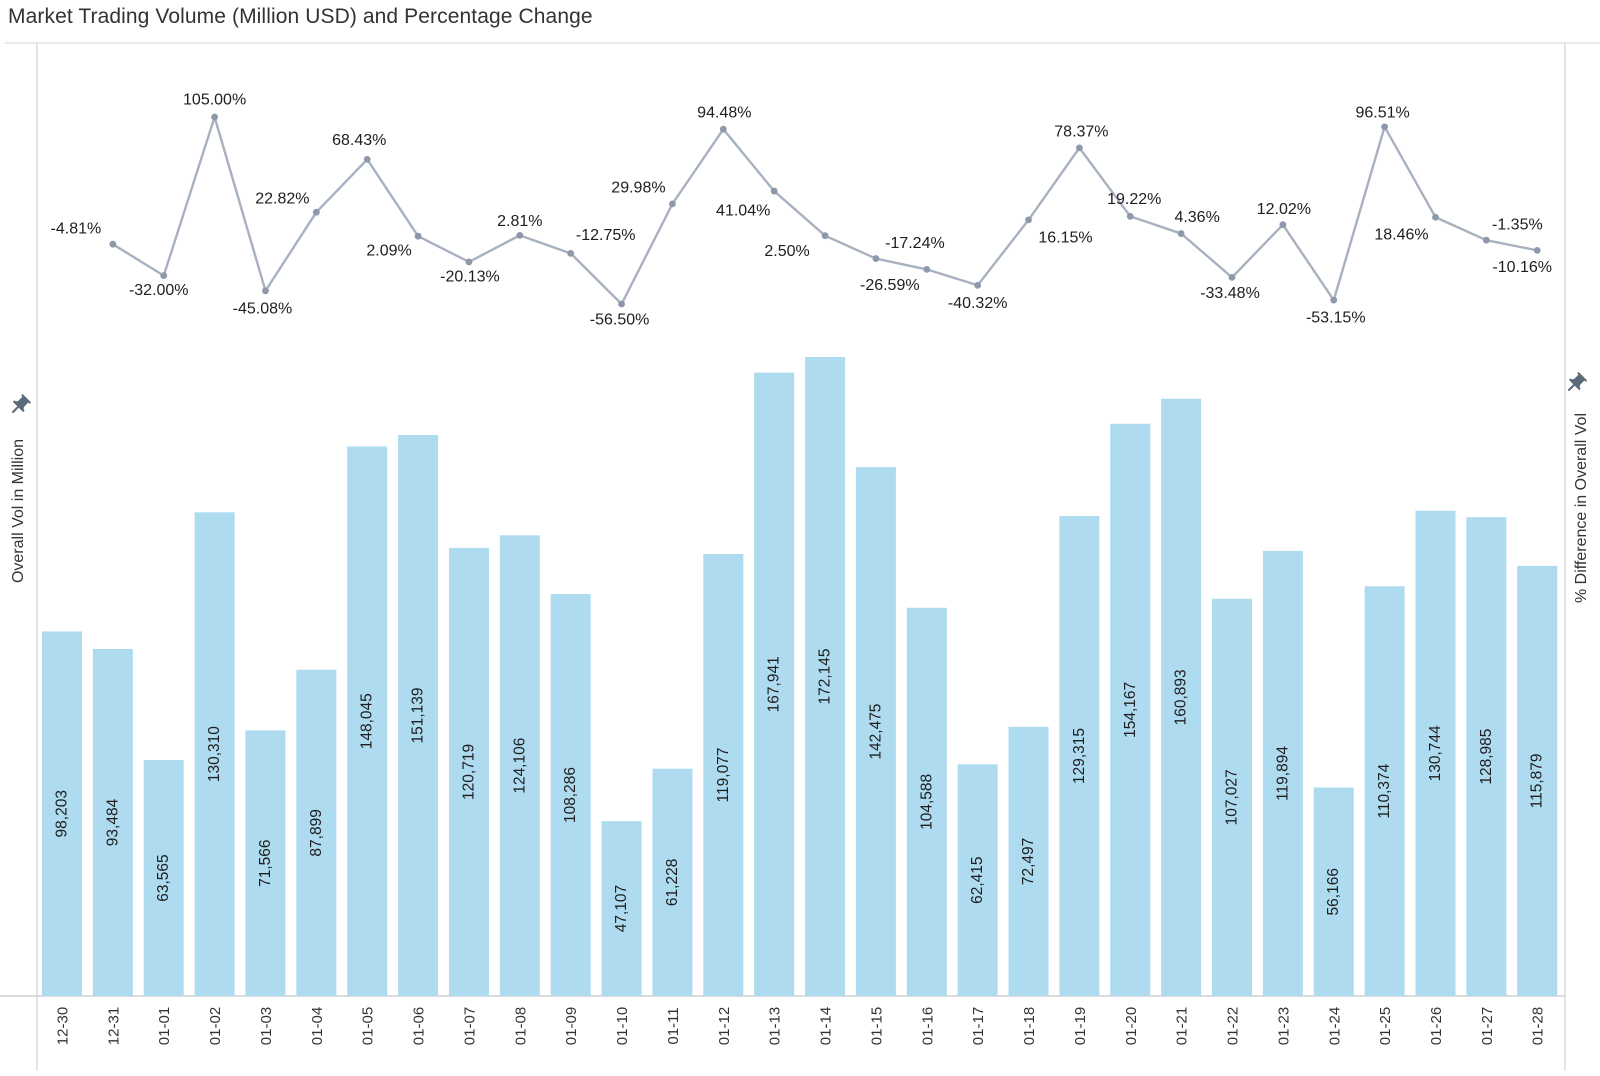 This screenshot has width=1600, height=1076. I want to click on bar-value-label: 115,879, so click(1537, 780).